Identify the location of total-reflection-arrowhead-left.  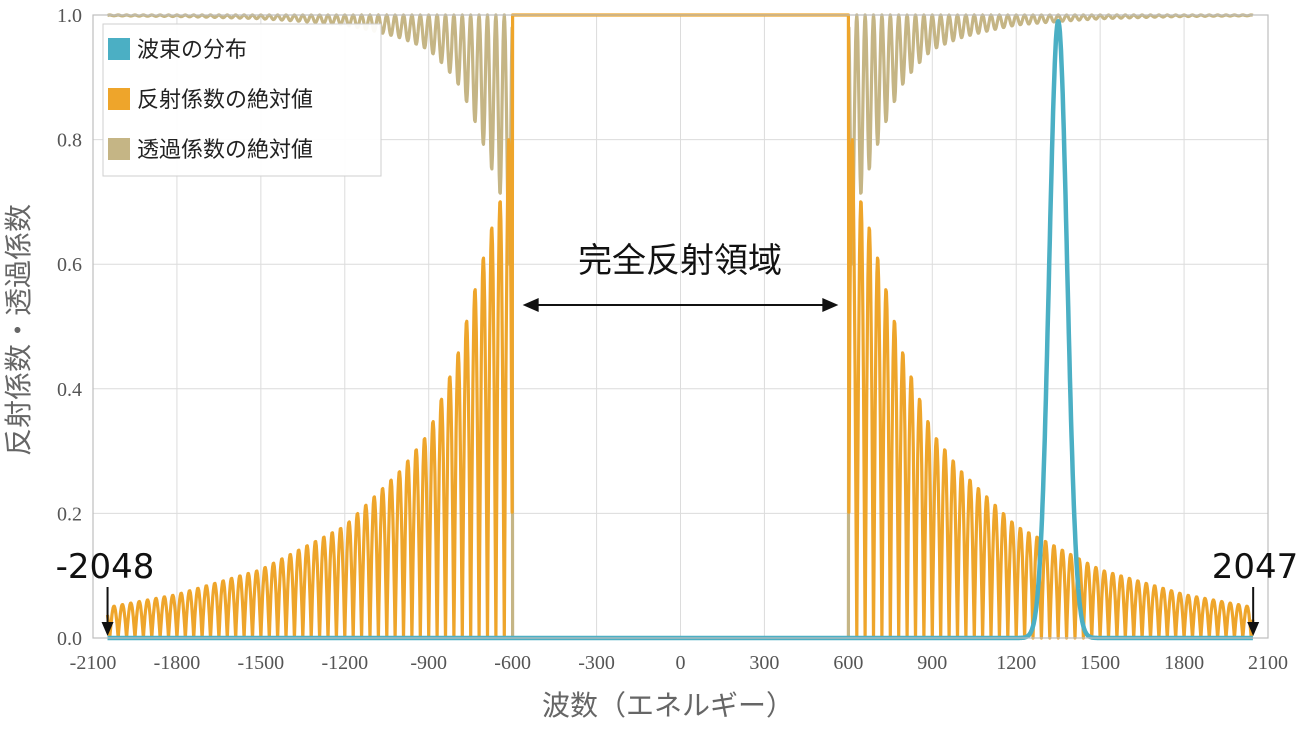
(530, 305).